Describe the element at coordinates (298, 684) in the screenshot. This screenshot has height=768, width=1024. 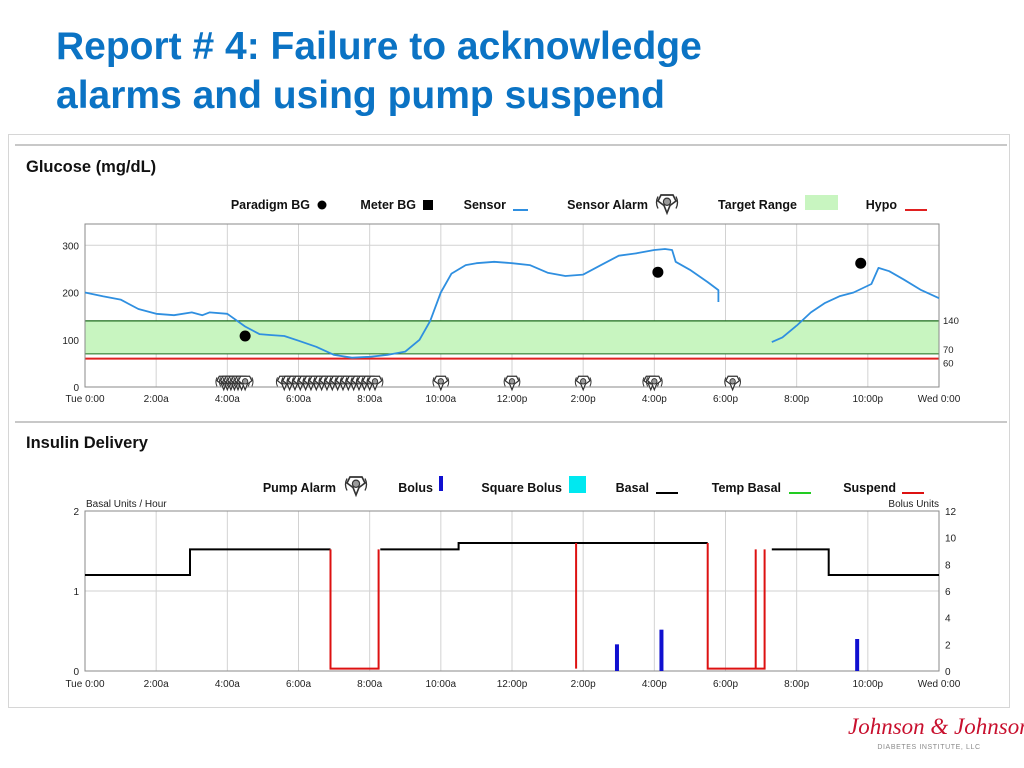
I see `insulin-x-tick-label: 6:00a` at that location.